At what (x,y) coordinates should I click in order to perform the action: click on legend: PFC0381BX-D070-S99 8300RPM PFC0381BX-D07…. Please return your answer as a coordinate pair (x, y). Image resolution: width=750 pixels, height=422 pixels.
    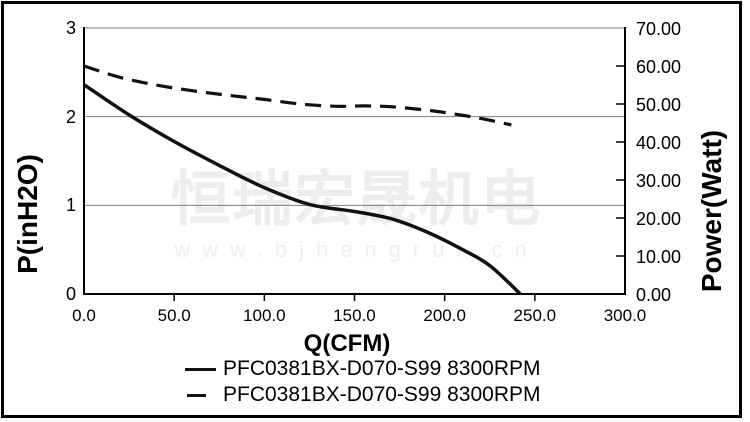
    Looking at the image, I should click on (363, 382).